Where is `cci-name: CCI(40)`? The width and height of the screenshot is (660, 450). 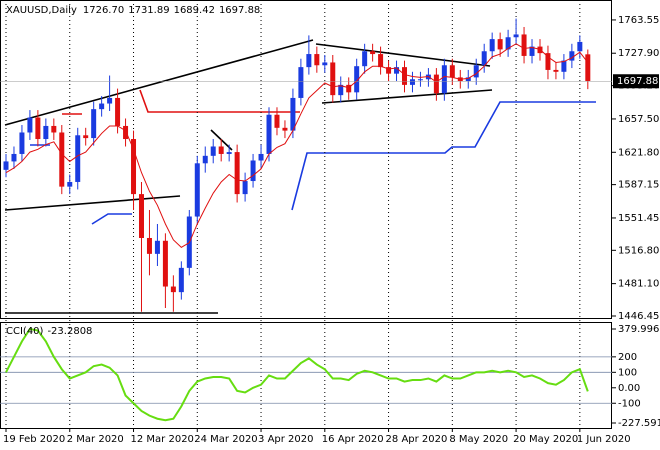
cci-name: CCI(40) is located at coordinates (25, 331).